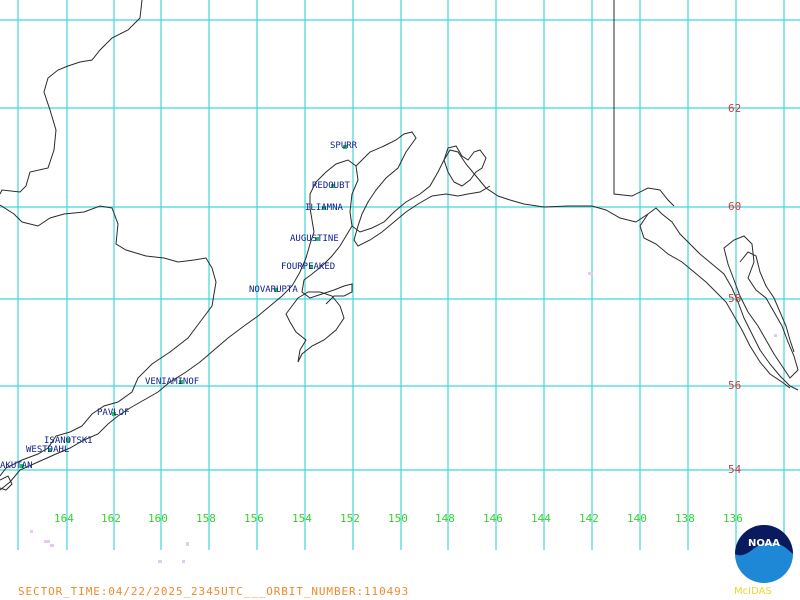 The image size is (800, 600). I want to click on lon-label-136: 136, so click(733, 518).